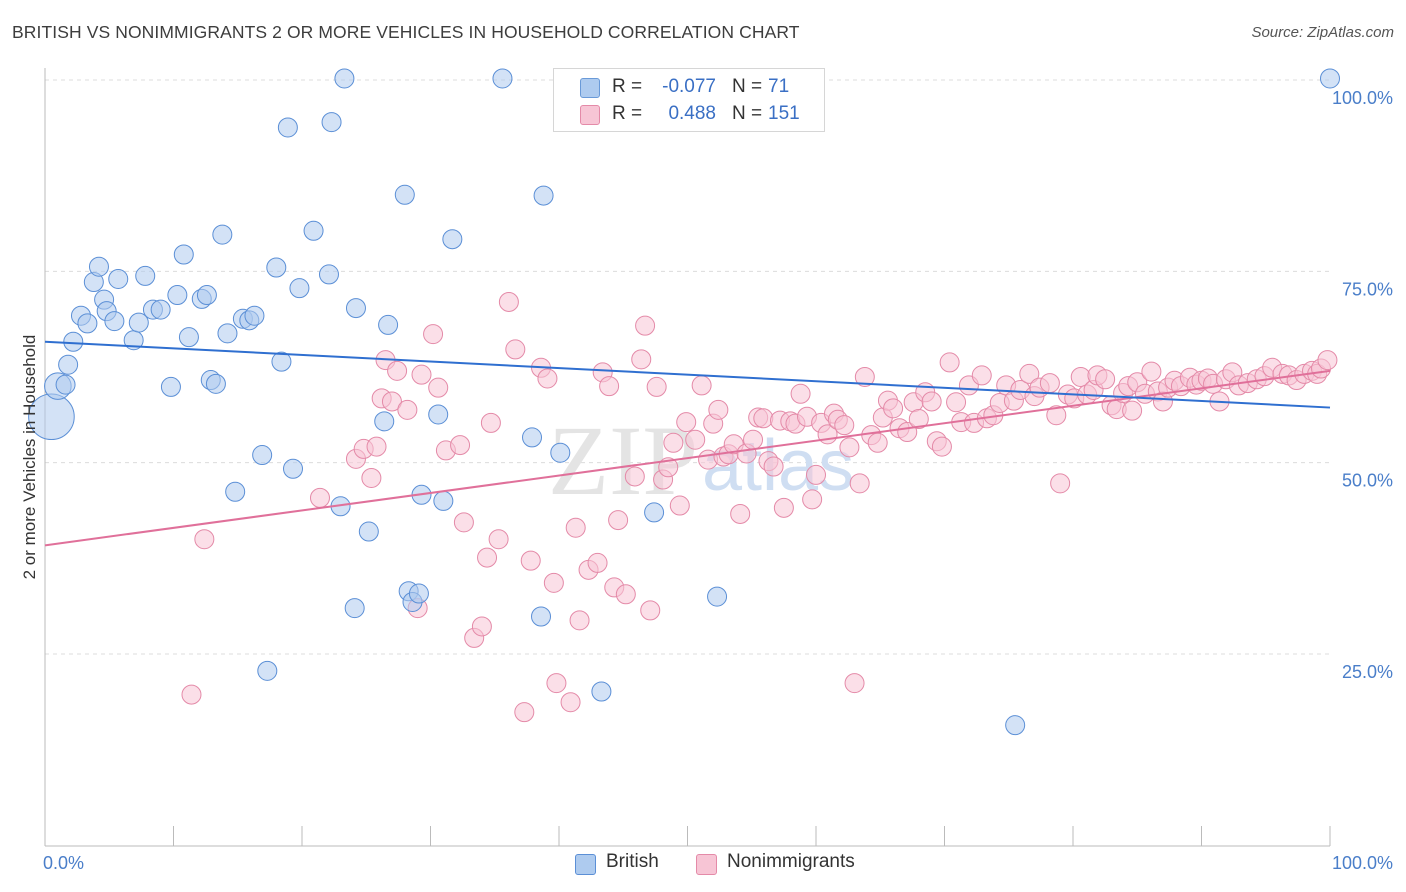 The width and height of the screenshot is (1406, 892). Describe the element at coordinates (689, 100) in the screenshot. I see `correlation-legend: R = -0.077 N = 71 R = 0.488 N = 151` at that location.